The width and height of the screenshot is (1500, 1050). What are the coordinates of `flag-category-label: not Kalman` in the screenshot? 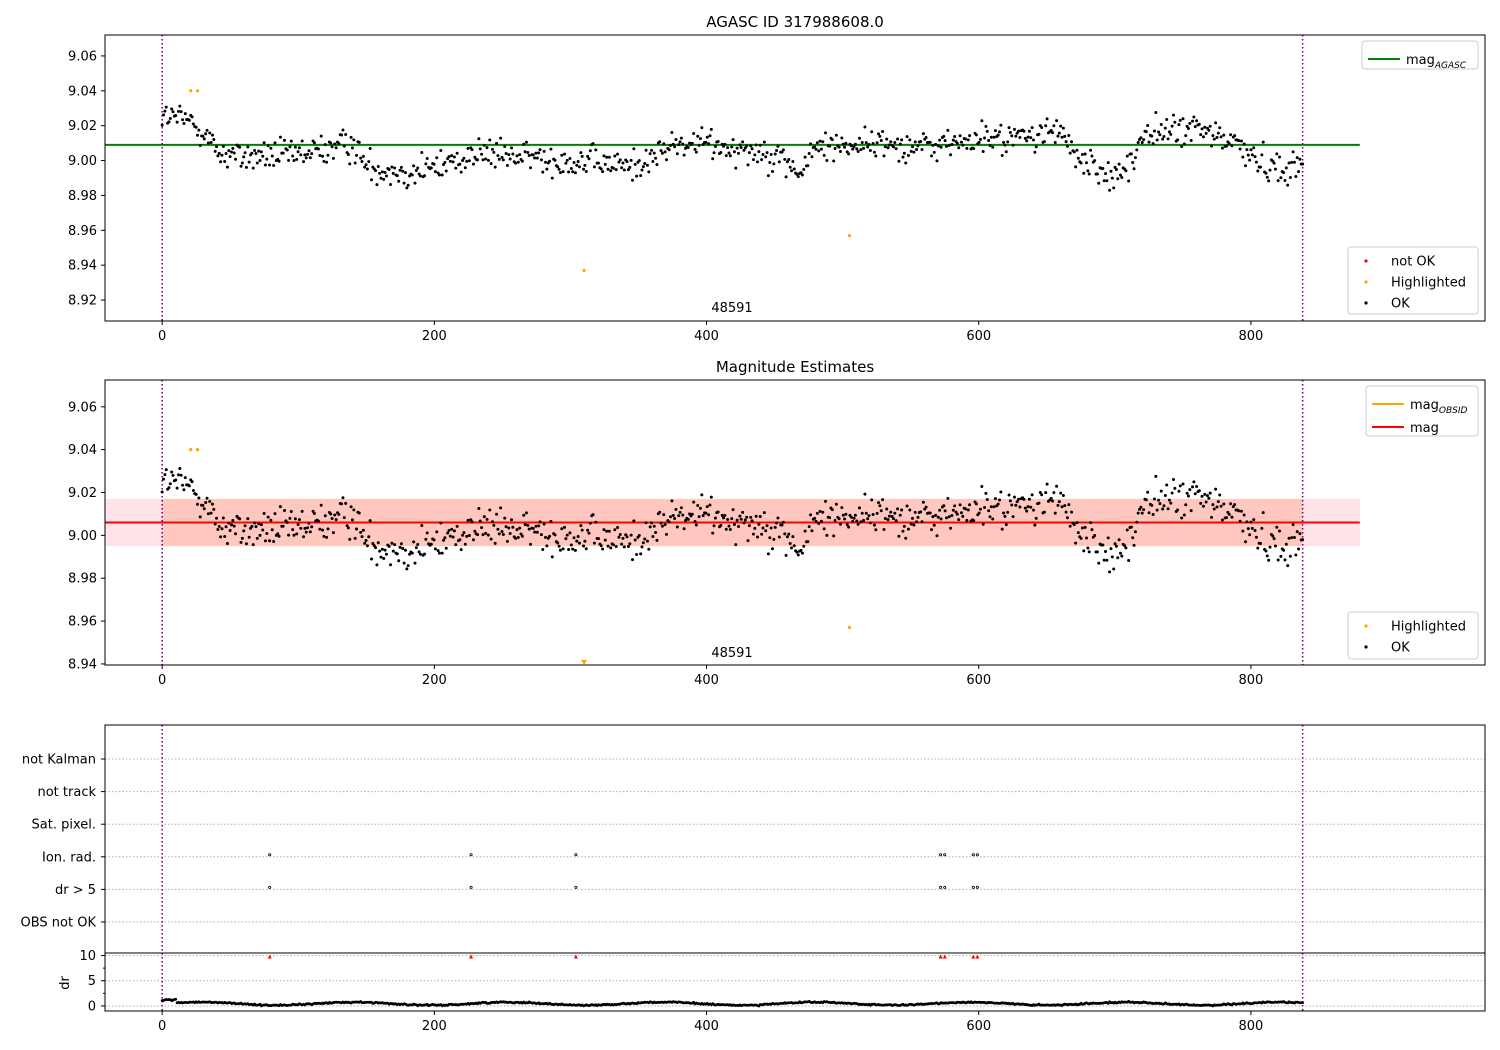 It's located at (59, 760).